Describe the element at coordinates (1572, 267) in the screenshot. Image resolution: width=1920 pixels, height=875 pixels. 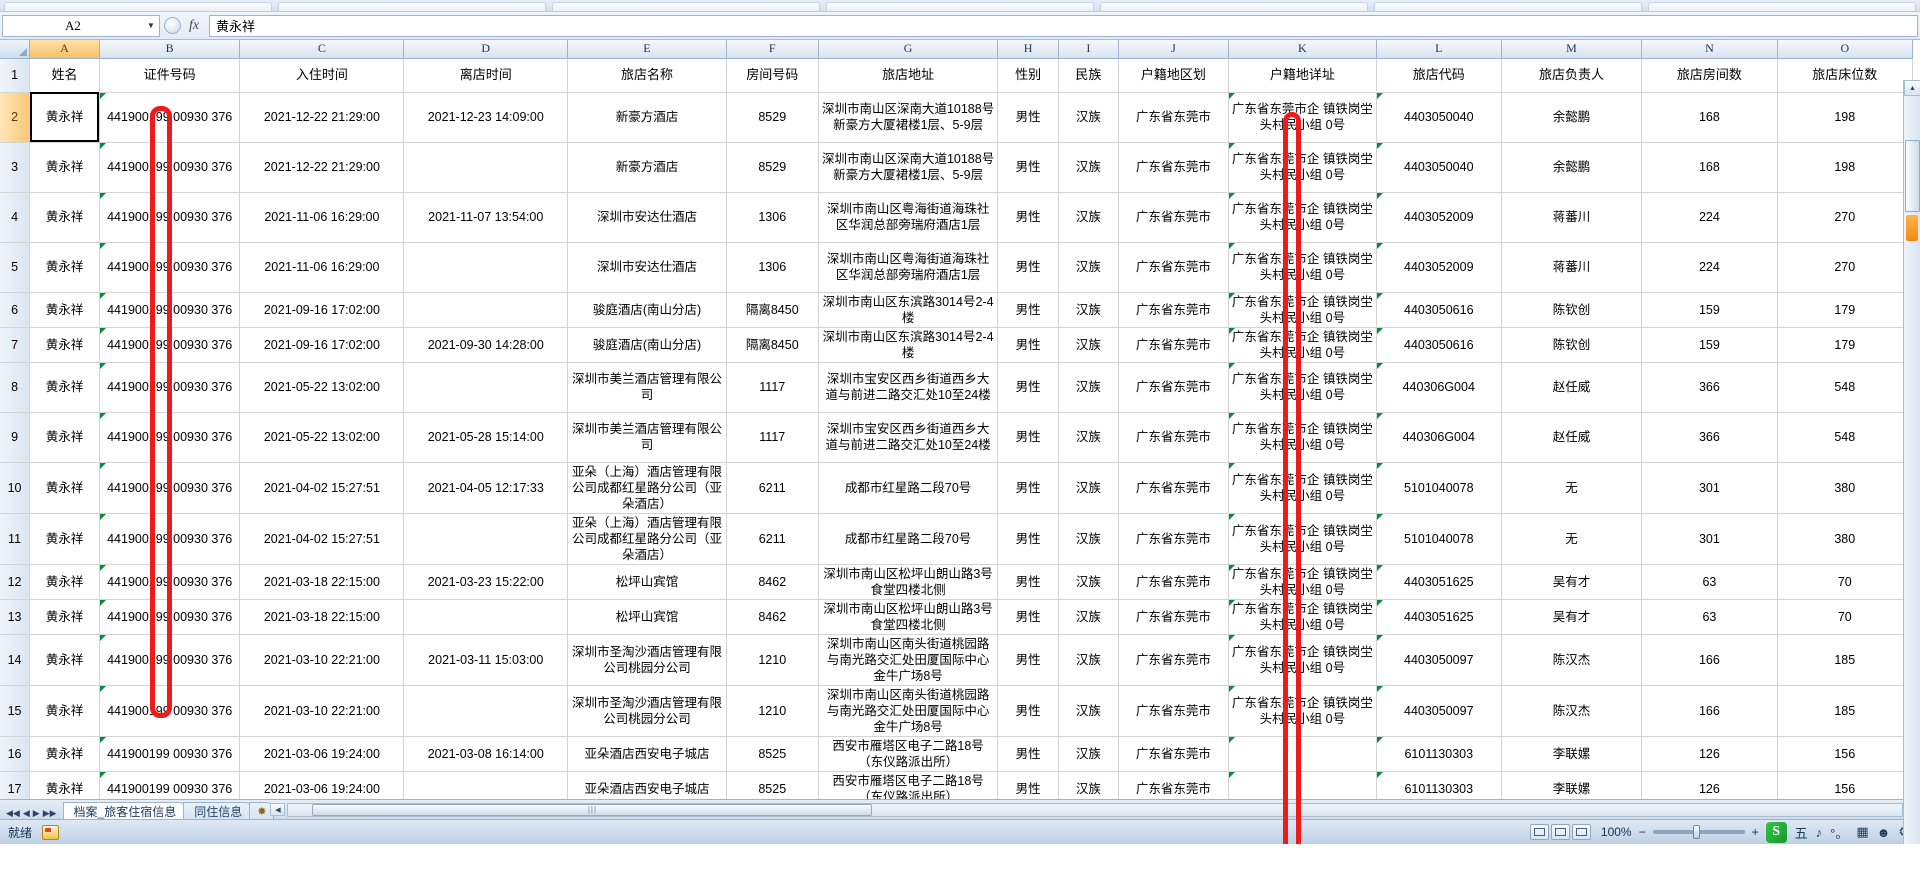
I see `cell-M5: 蒋蕃川` at that location.